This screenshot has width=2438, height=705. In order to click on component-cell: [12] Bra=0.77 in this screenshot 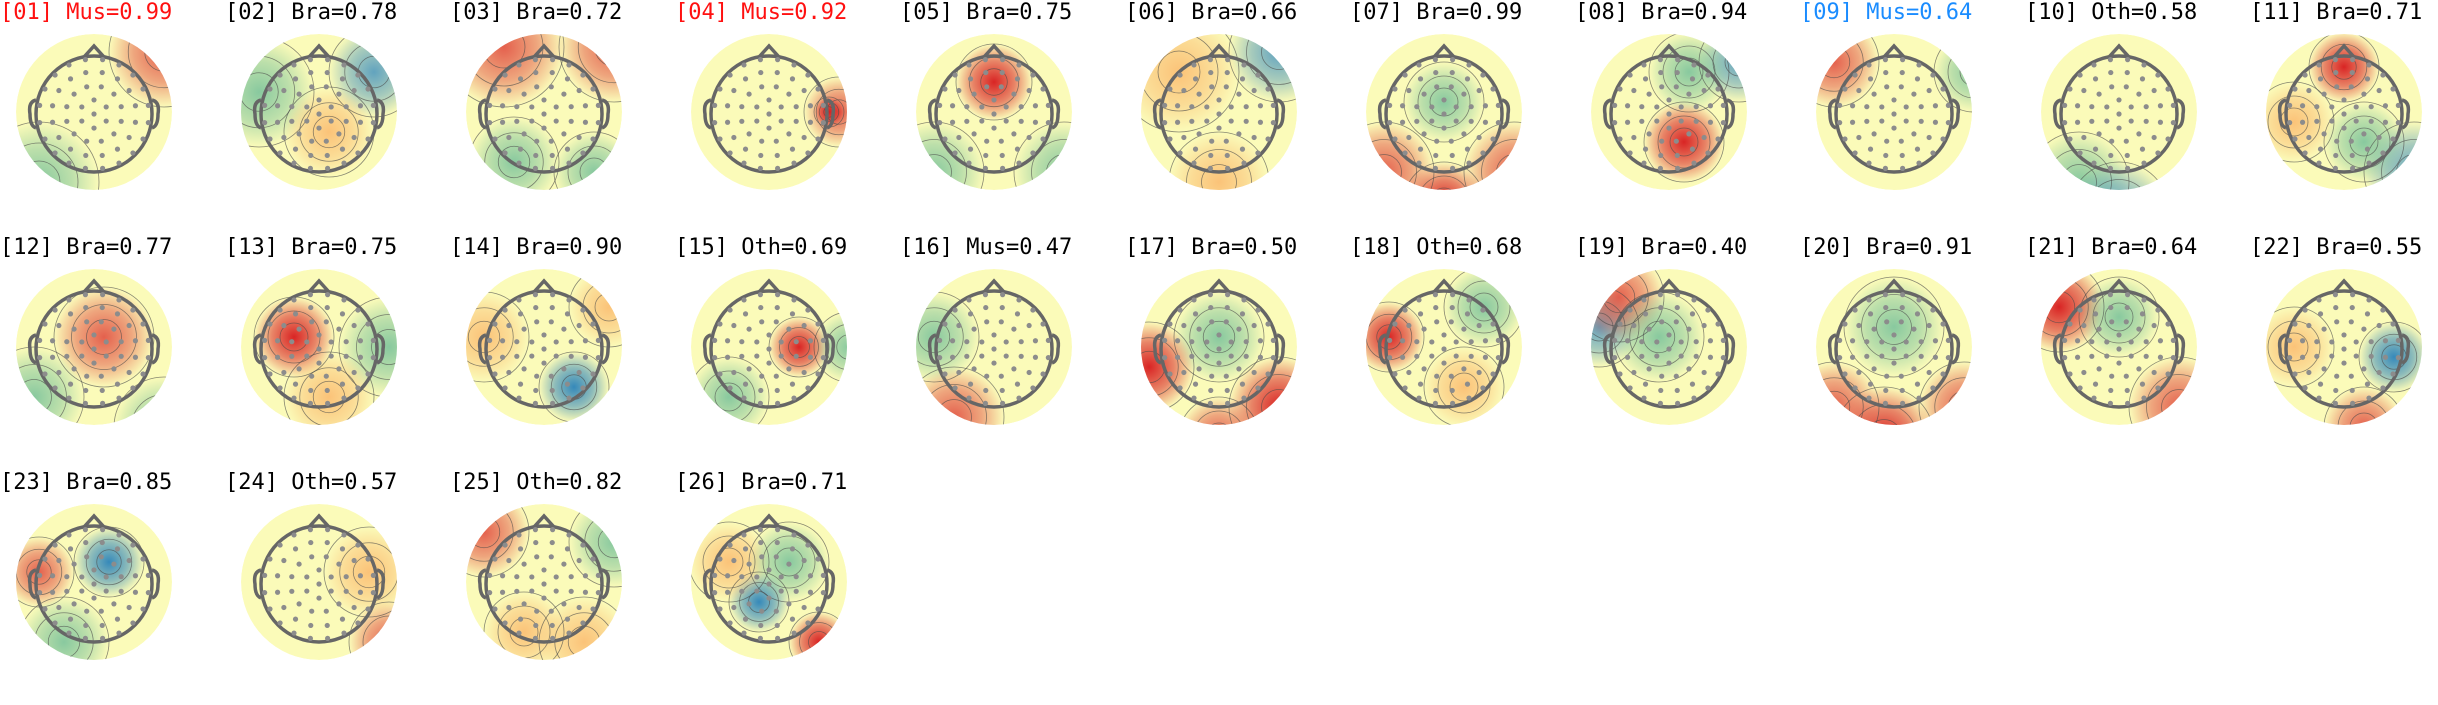, I will do `click(112, 352)`.